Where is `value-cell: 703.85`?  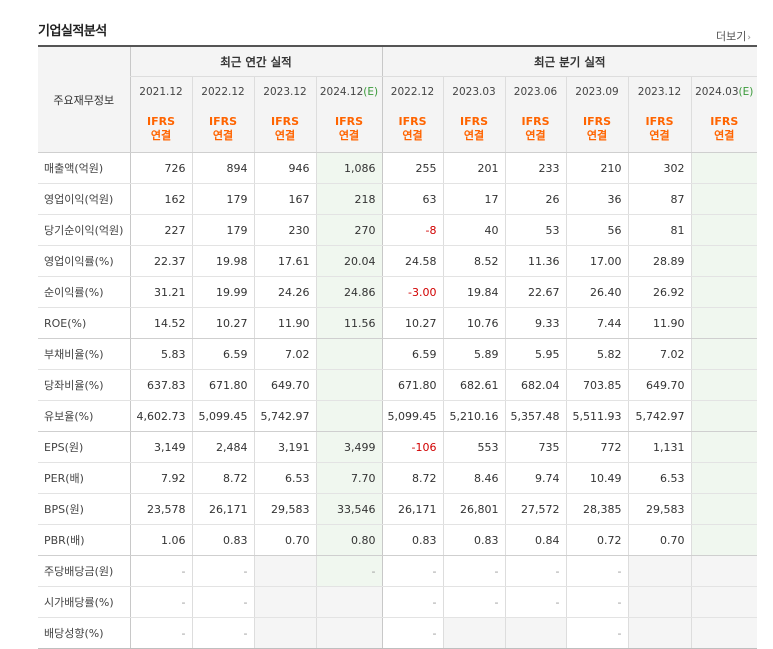 value-cell: 703.85 is located at coordinates (596, 385).